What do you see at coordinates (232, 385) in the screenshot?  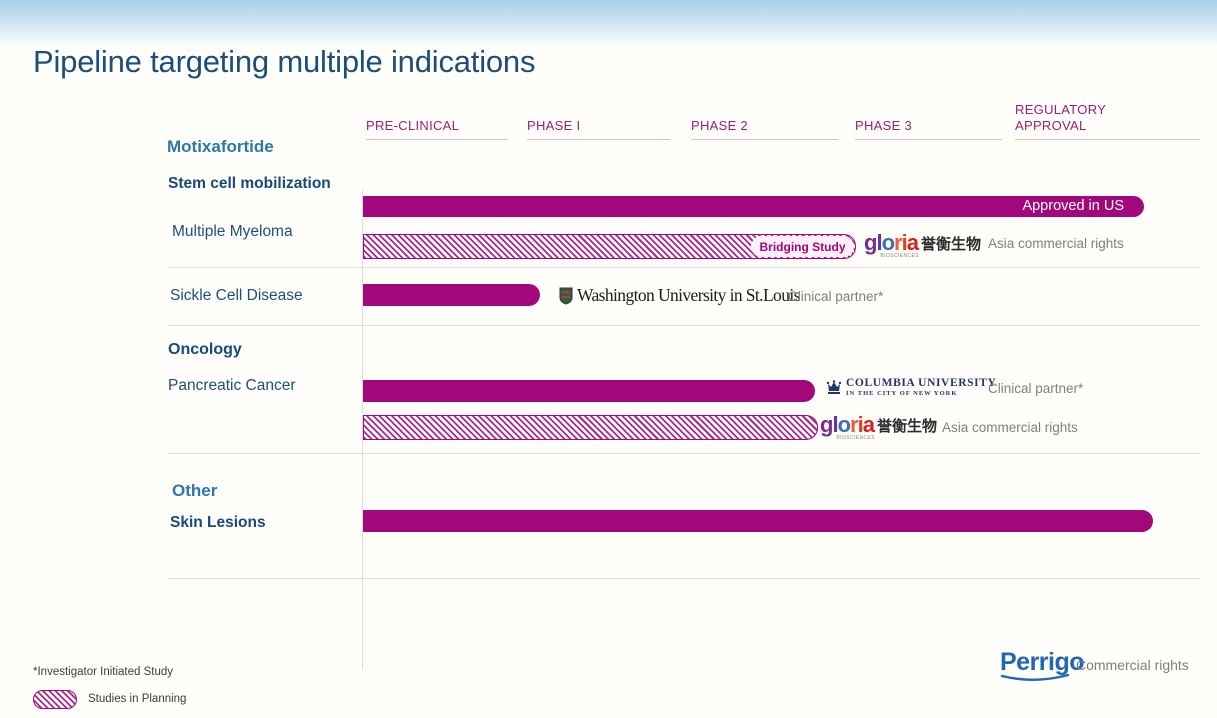 I see `row-label-pancreatic-cancer: Pancreatic Cancer` at bounding box center [232, 385].